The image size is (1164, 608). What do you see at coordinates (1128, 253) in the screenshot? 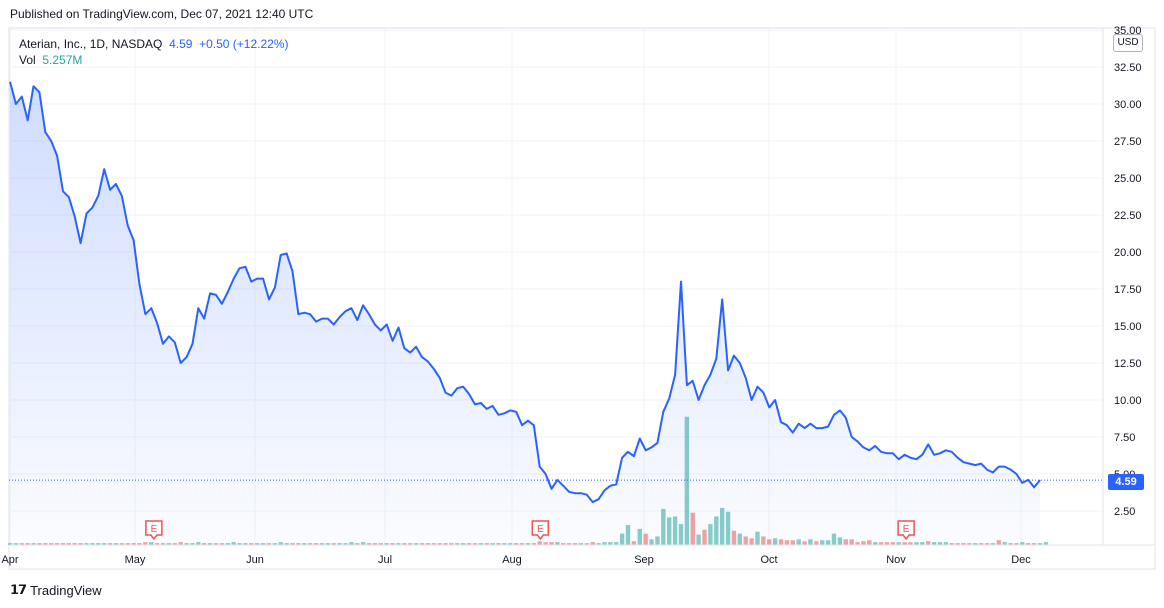
I see `y-tick-label: 20.00` at bounding box center [1128, 253].